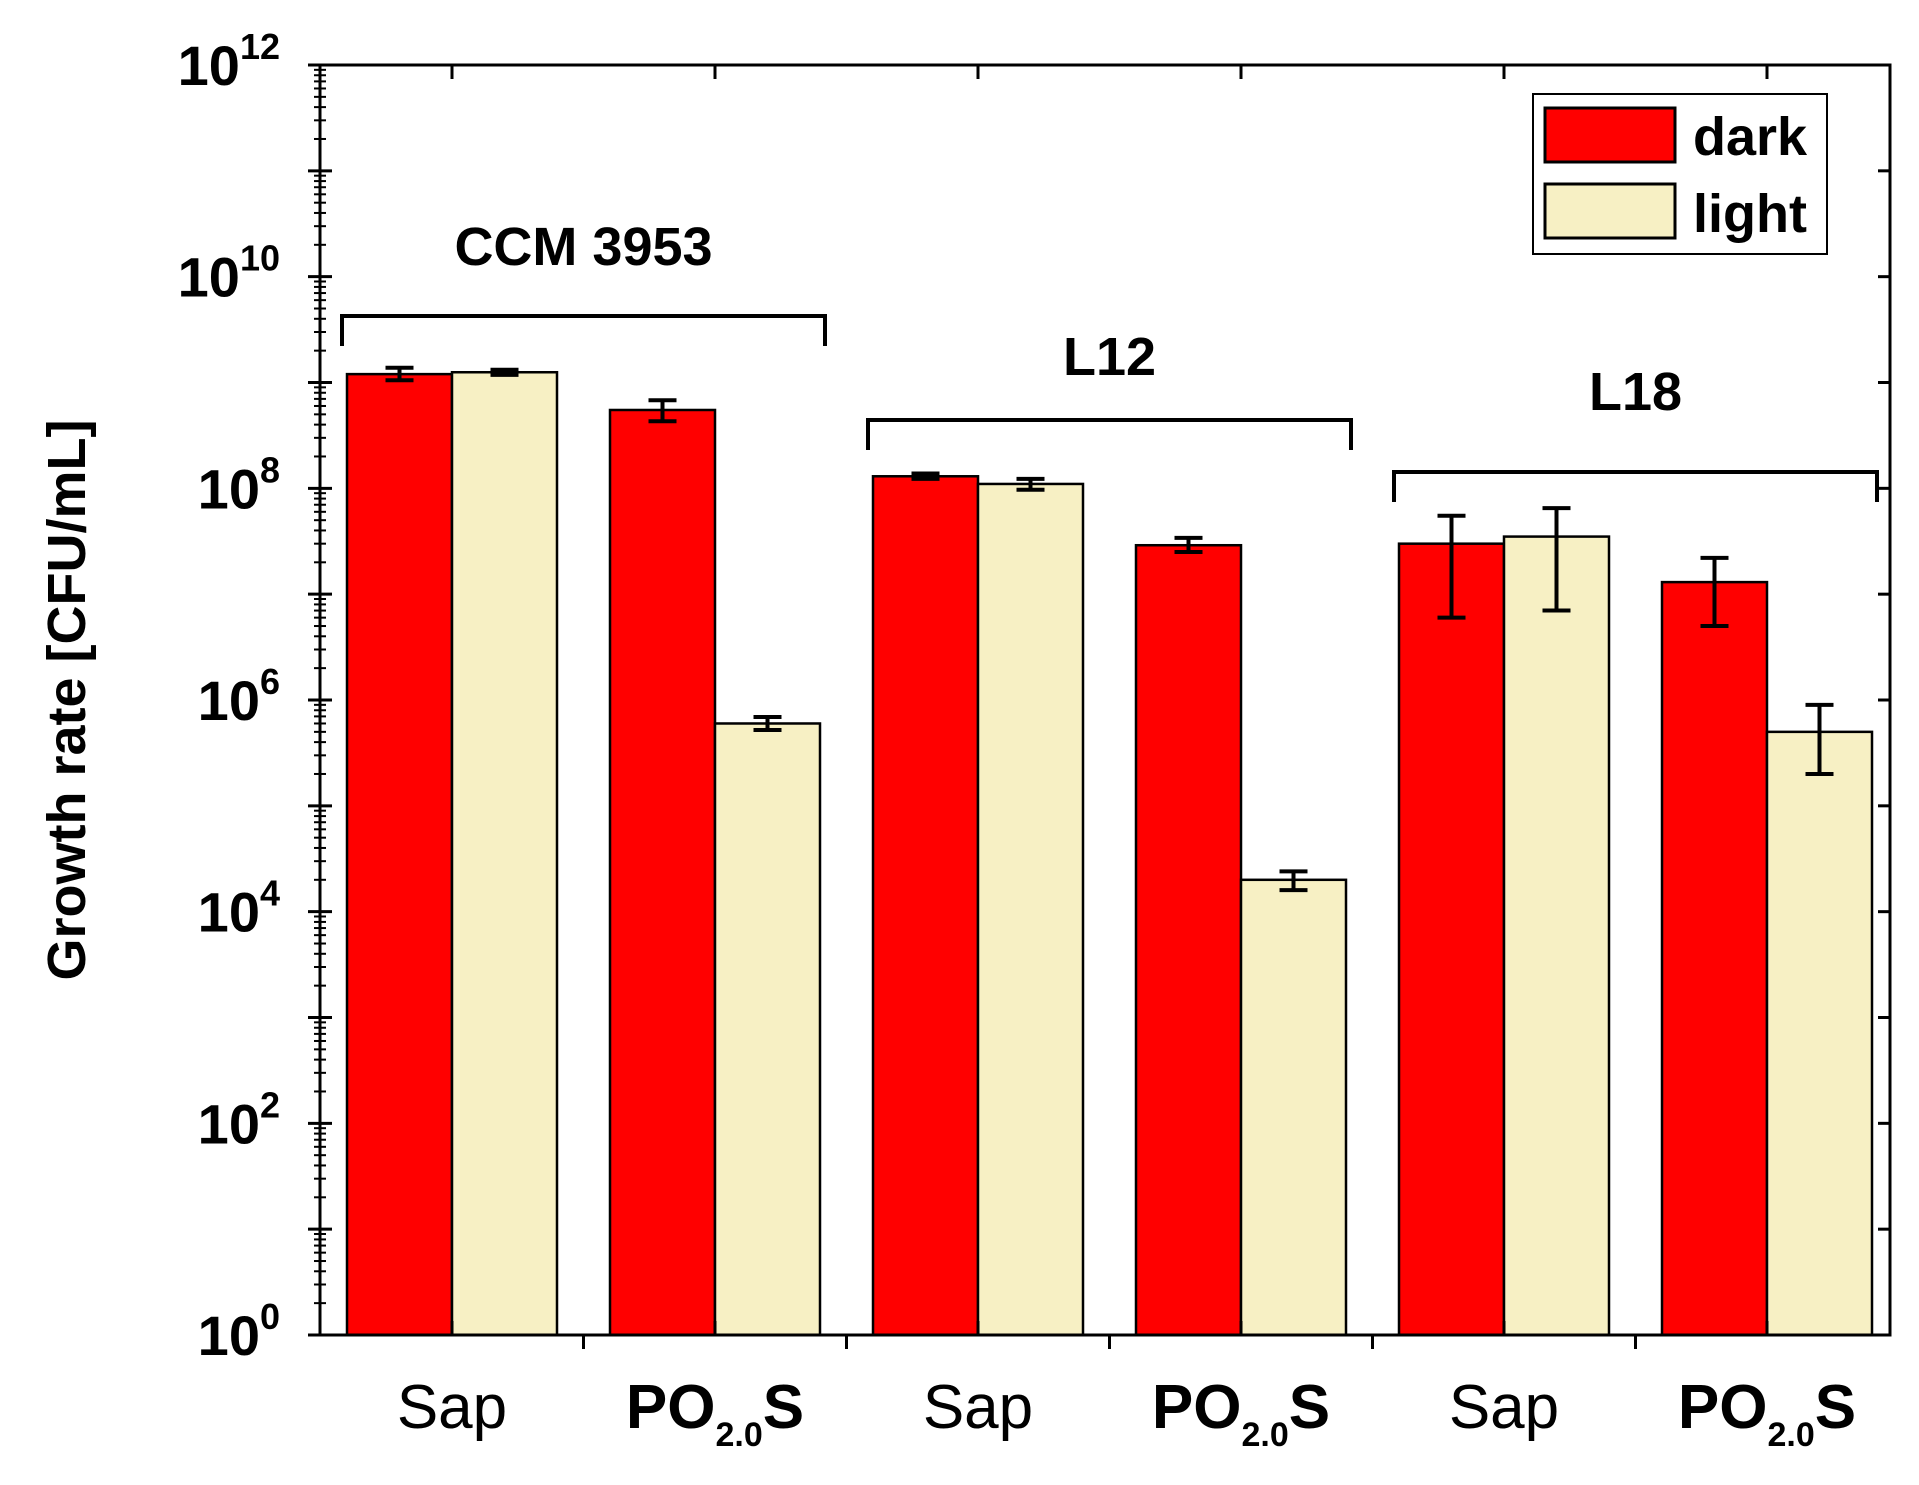  Describe the element at coordinates (239, 484) in the screenshot. I see `y-tick-label: 10⁸` at that location.